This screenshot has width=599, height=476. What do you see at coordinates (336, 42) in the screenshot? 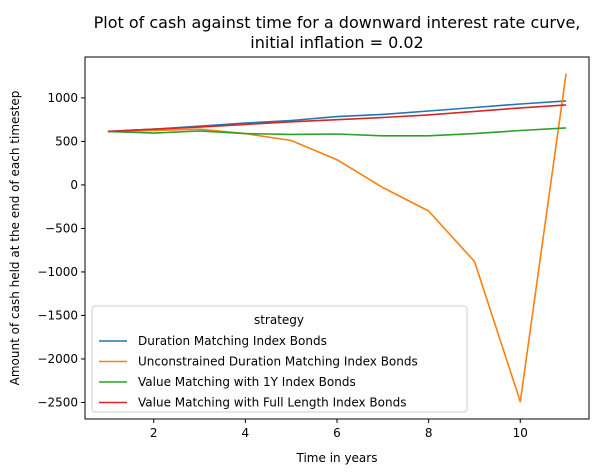
I see `chart-title-line-2: initial inflation = 0.02` at bounding box center [336, 42].